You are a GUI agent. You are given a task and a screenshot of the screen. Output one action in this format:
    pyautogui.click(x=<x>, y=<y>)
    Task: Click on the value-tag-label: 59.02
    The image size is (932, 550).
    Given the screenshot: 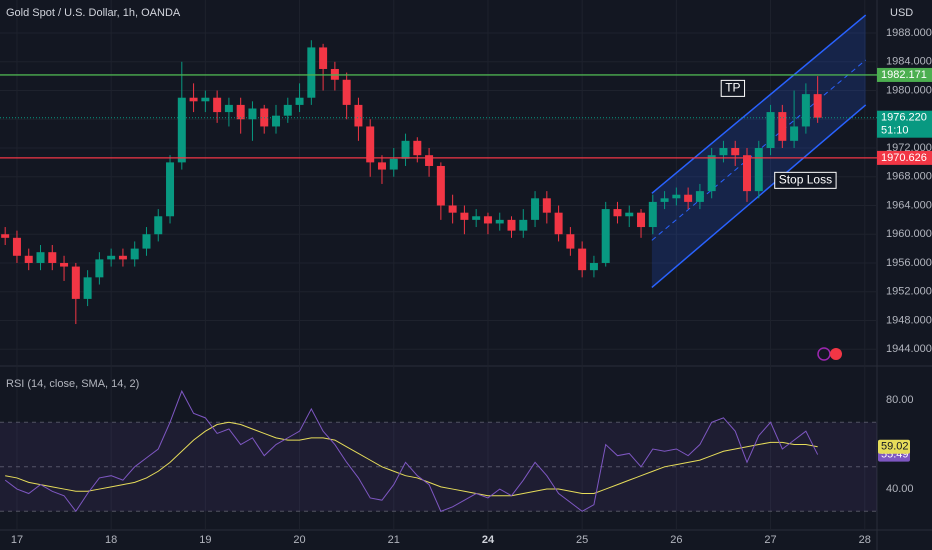 What is the action you would take?
    pyautogui.click(x=895, y=447)
    